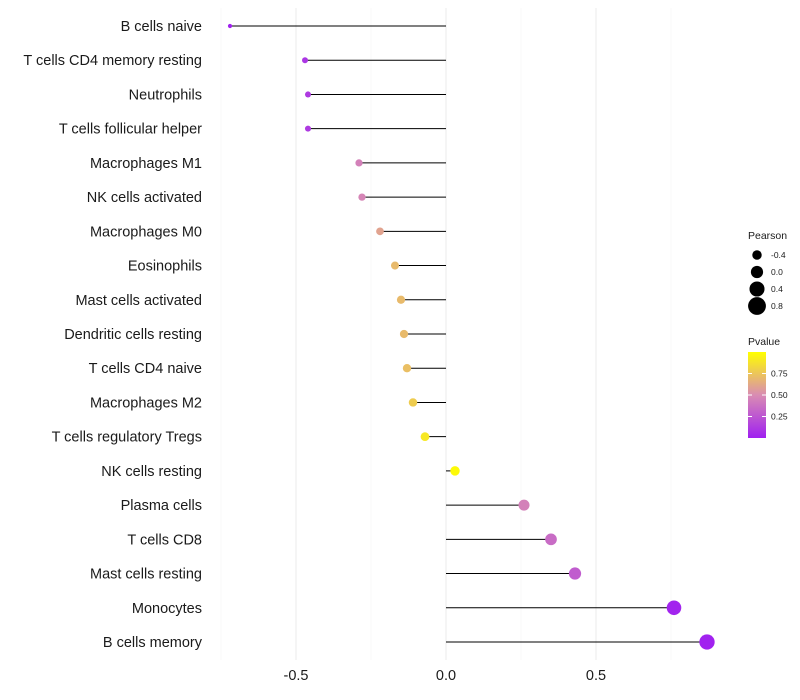 The height and width of the screenshot is (700, 800). What do you see at coordinates (127, 438) in the screenshot?
I see `category-label: T cells regulatory Tregs` at bounding box center [127, 438].